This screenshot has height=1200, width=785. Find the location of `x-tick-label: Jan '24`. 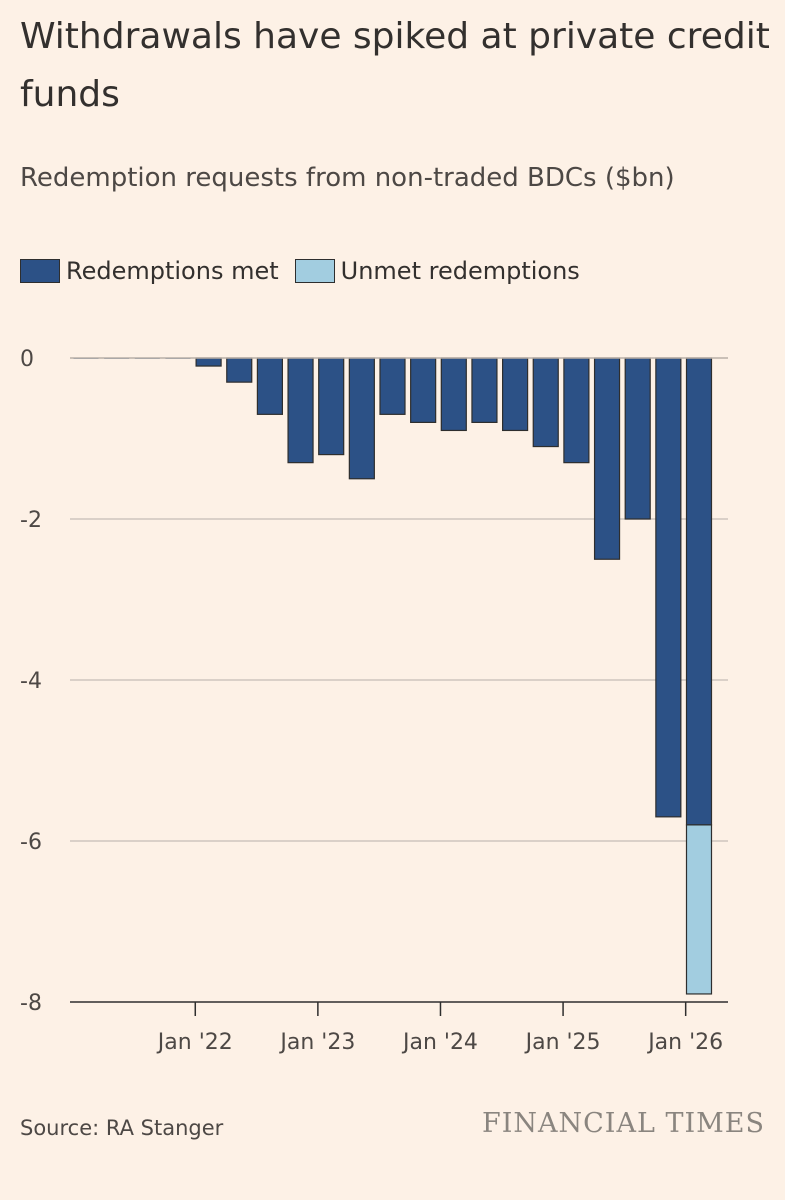

x-tick-label: Jan '24 is located at coordinates (439, 1042).